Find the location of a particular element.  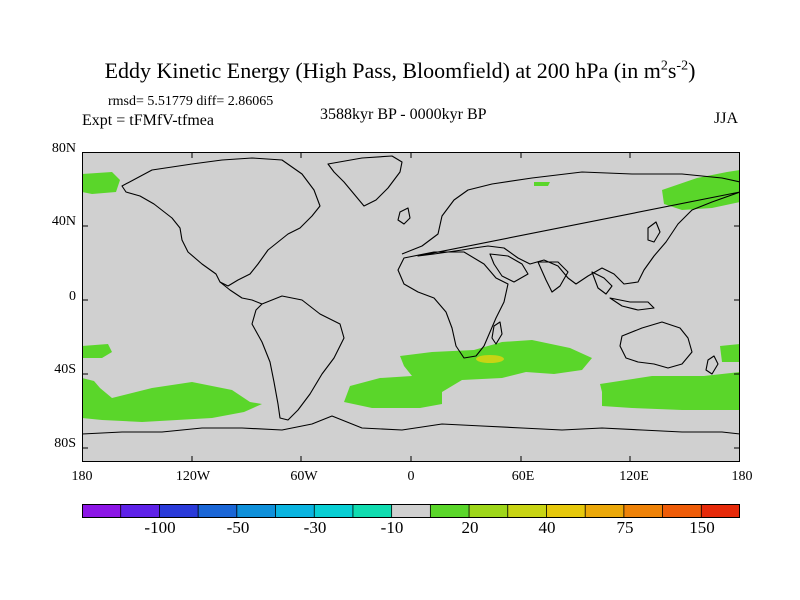

coastline-central-america is located at coordinates (241, 293).